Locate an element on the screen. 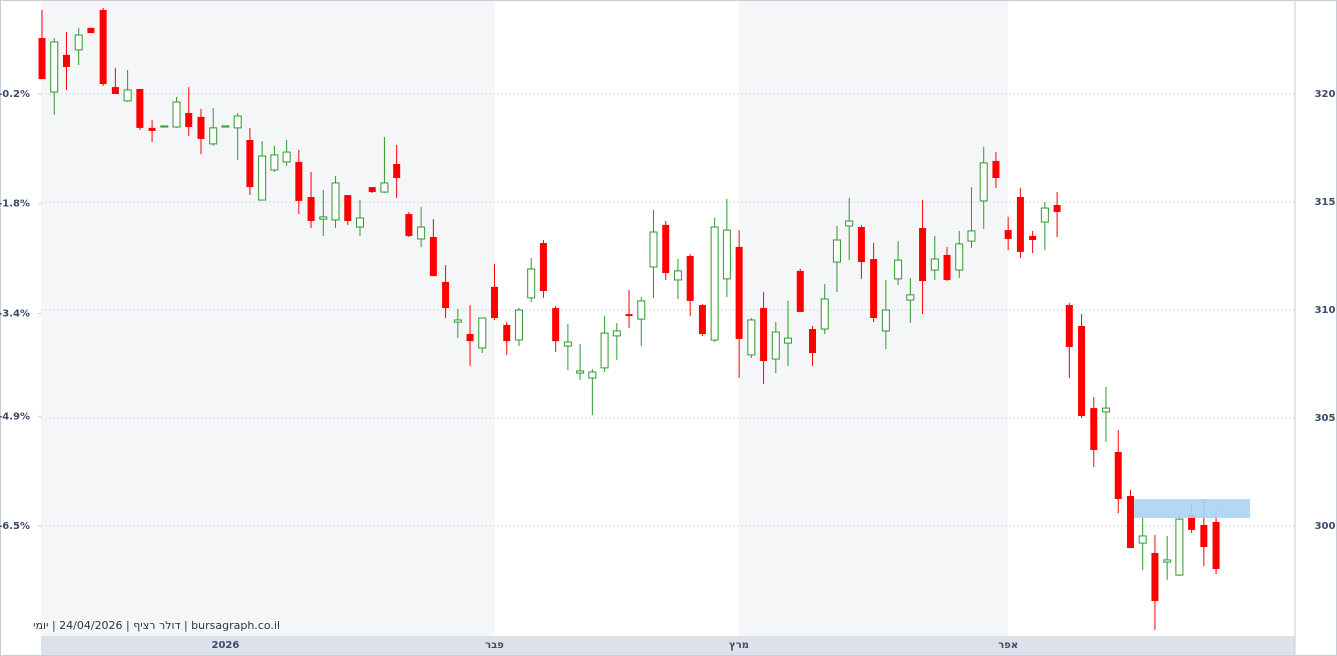  x-tick-label: פבר is located at coordinates (494, 645).